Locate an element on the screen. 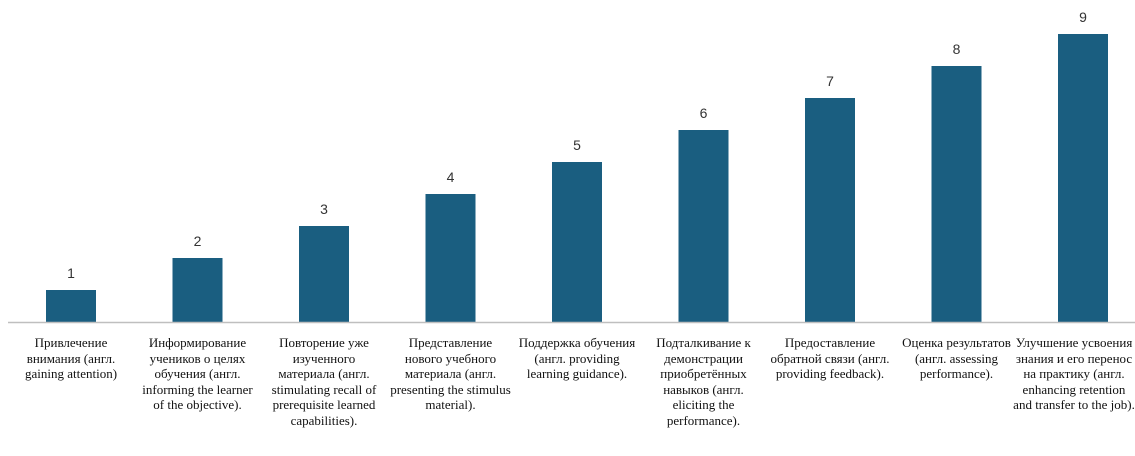  value-label-3: 3 is located at coordinates (324, 209).